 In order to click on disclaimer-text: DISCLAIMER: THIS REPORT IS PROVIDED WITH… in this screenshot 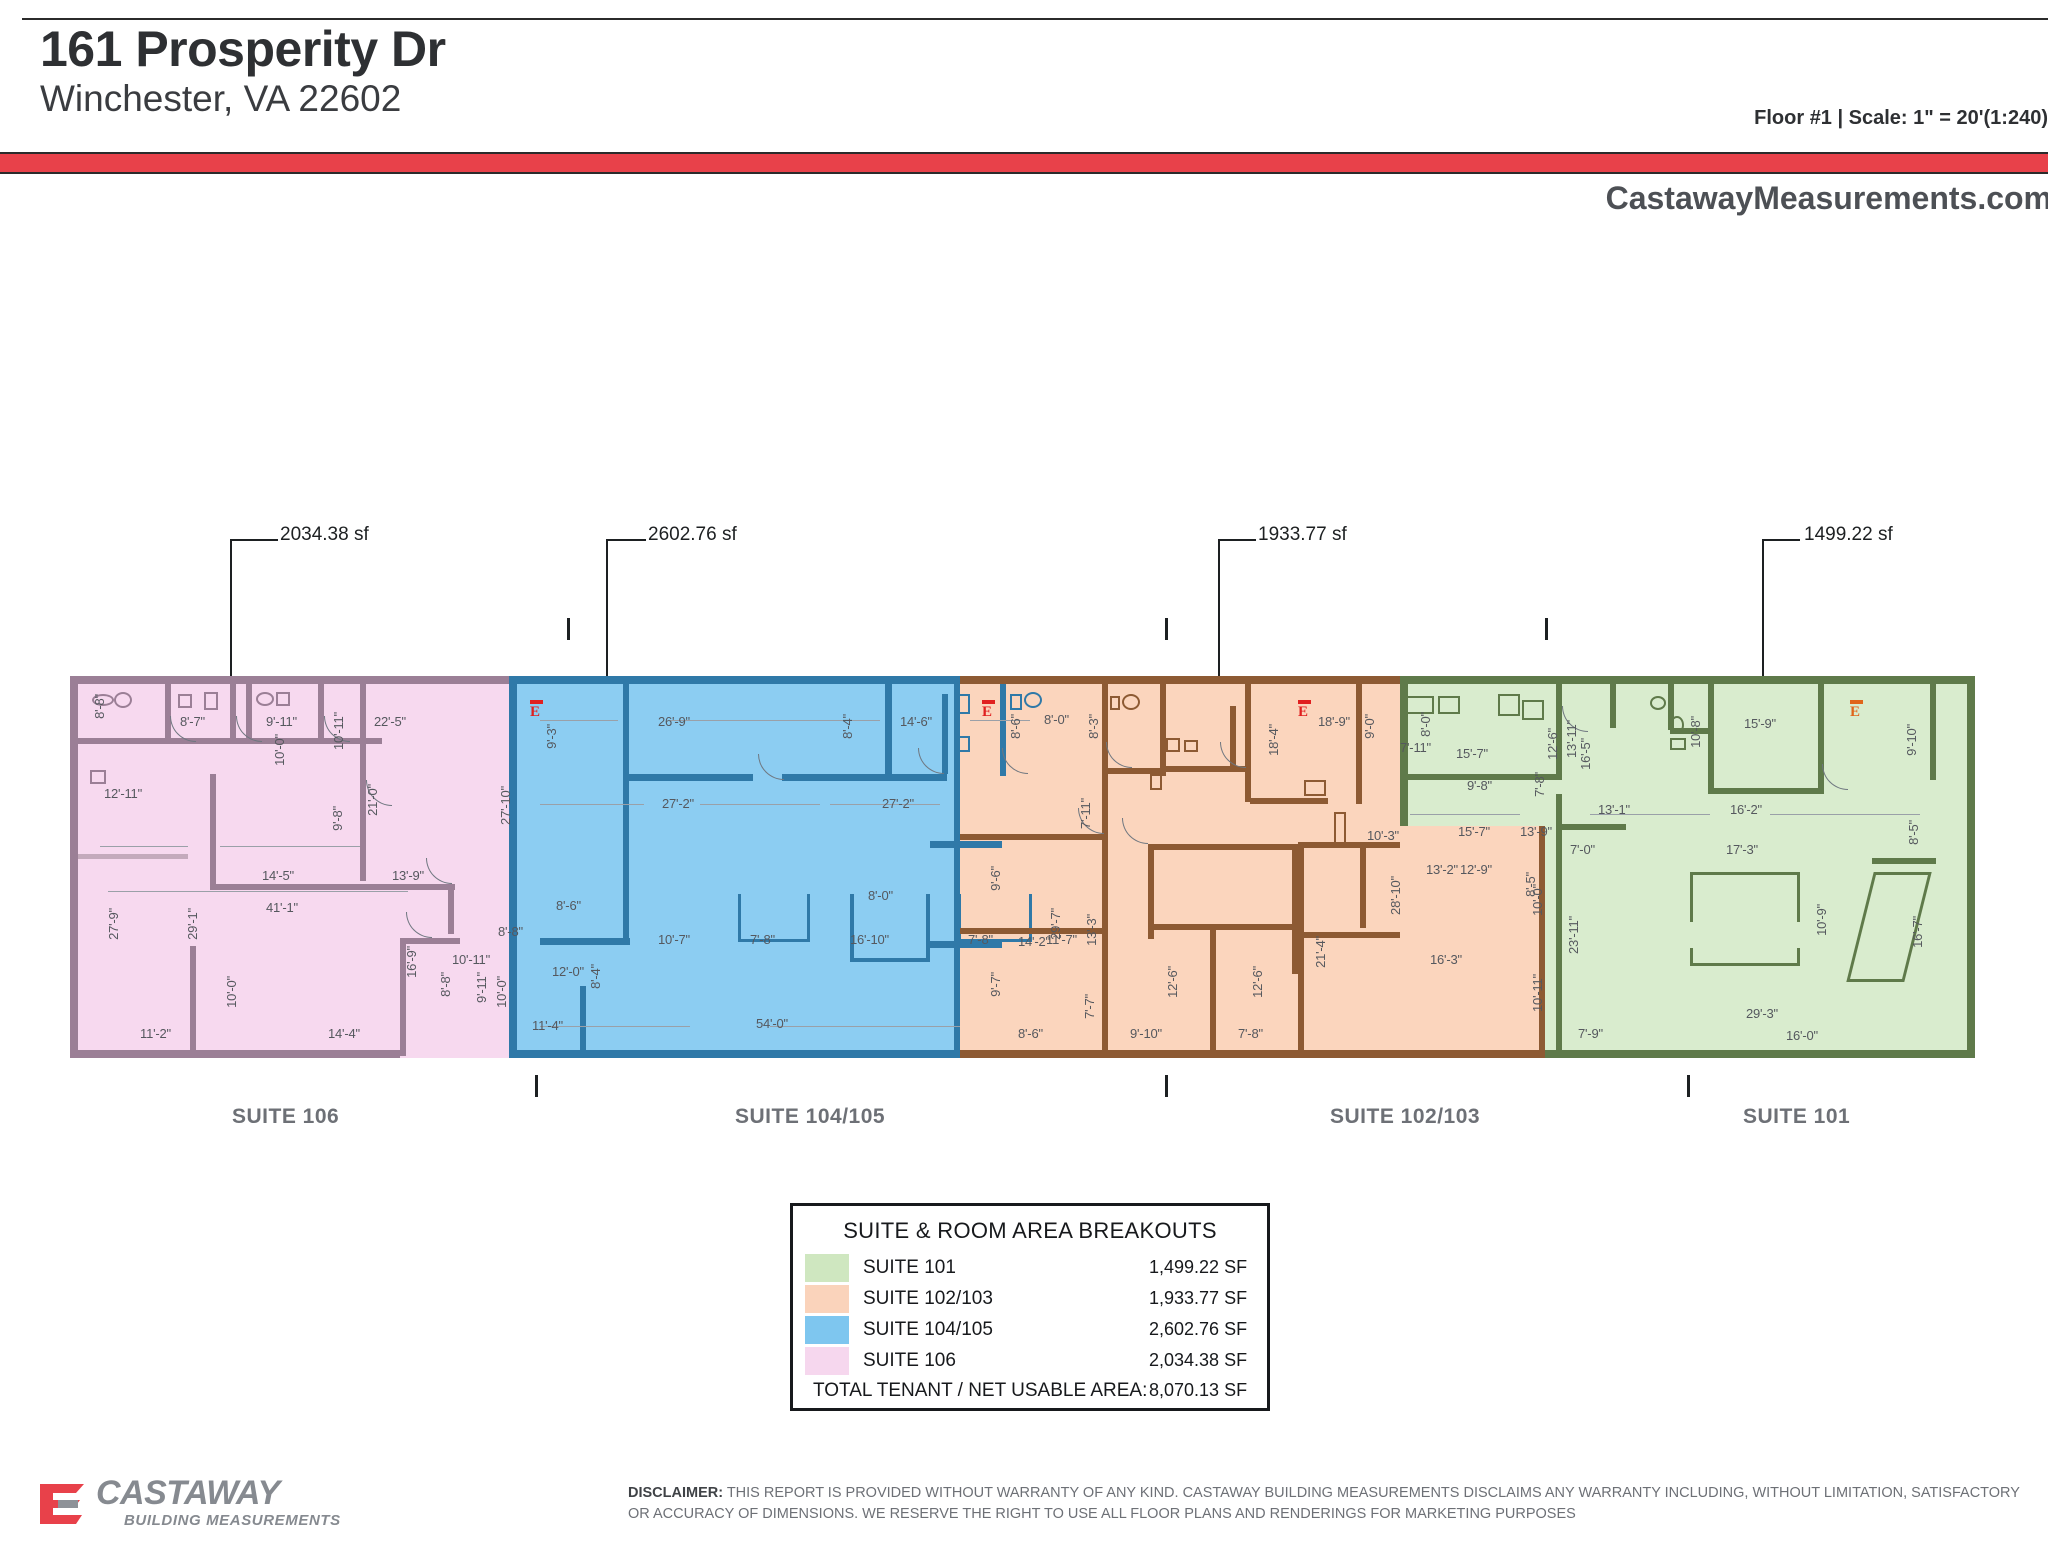, I will do `click(1328, 1504)`.